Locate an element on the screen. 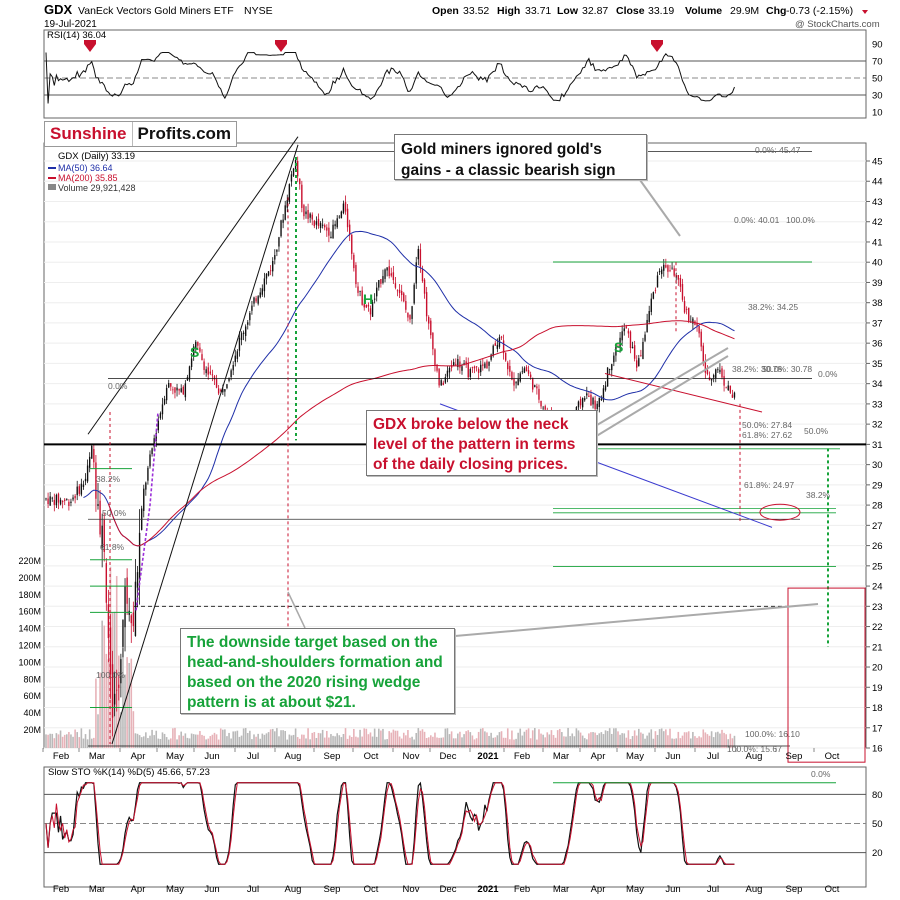 This screenshot has width=900, height=900. month-tick-label: Mar is located at coordinates (97, 889).